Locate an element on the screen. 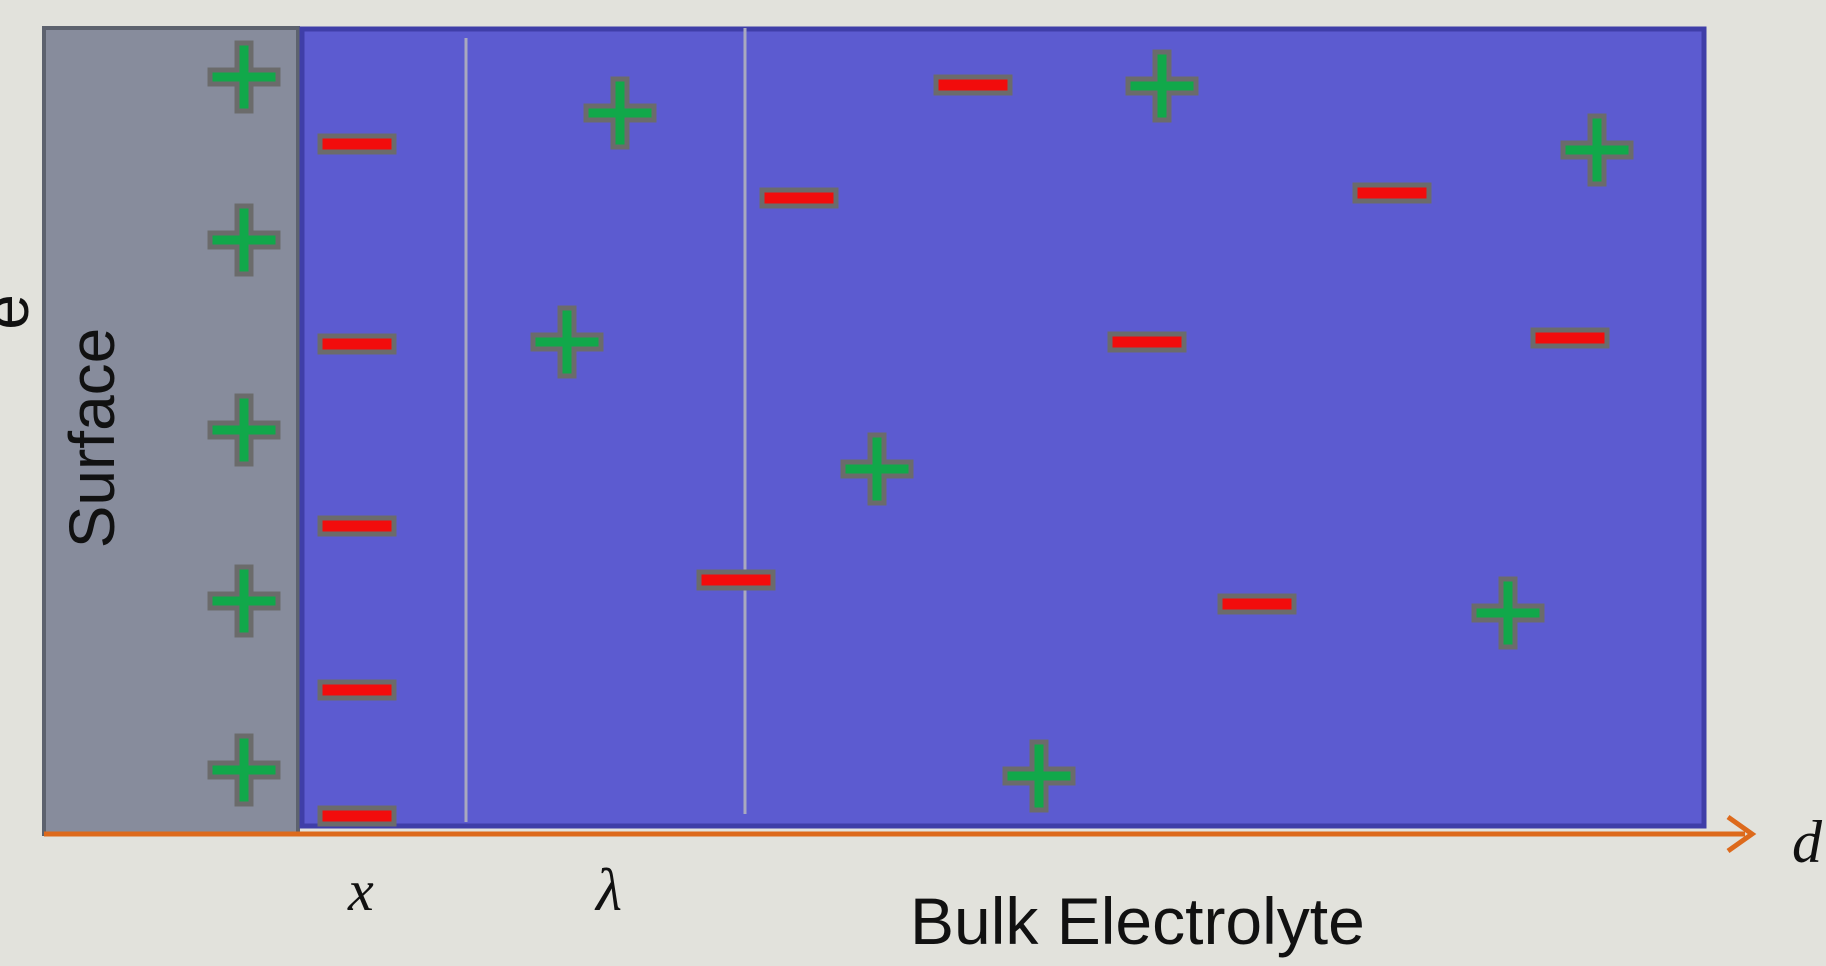 The image size is (1826, 966). x-symbol-label: x is located at coordinates (361, 890).